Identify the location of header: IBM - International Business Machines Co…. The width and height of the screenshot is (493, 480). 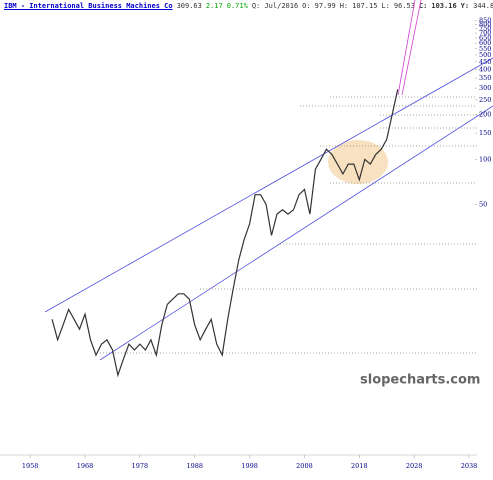
(248, 6).